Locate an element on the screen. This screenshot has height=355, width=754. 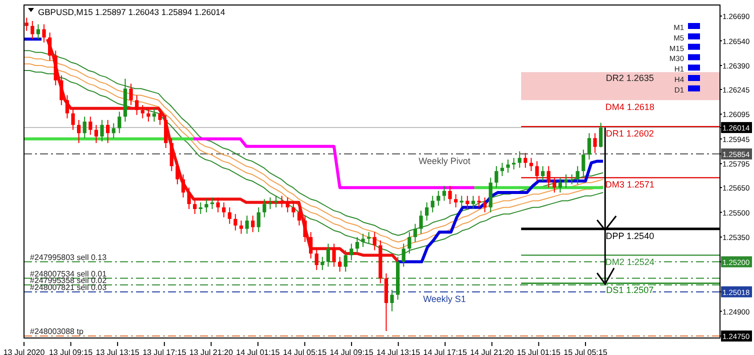
ref-line-label: DM3 1.2571 is located at coordinates (629, 185).